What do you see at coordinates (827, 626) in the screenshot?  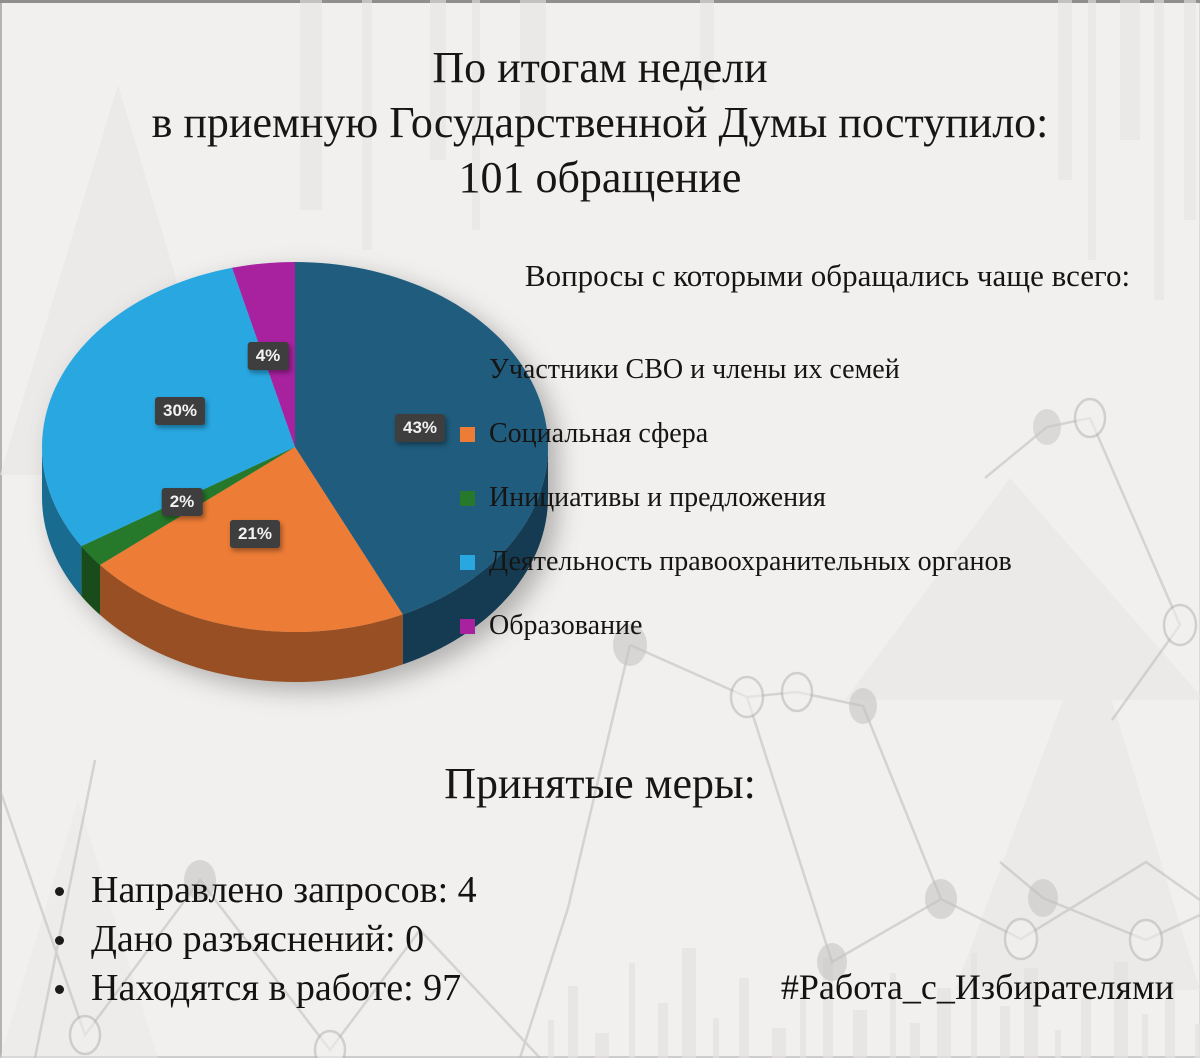 I see `legend-item: Образование` at bounding box center [827, 626].